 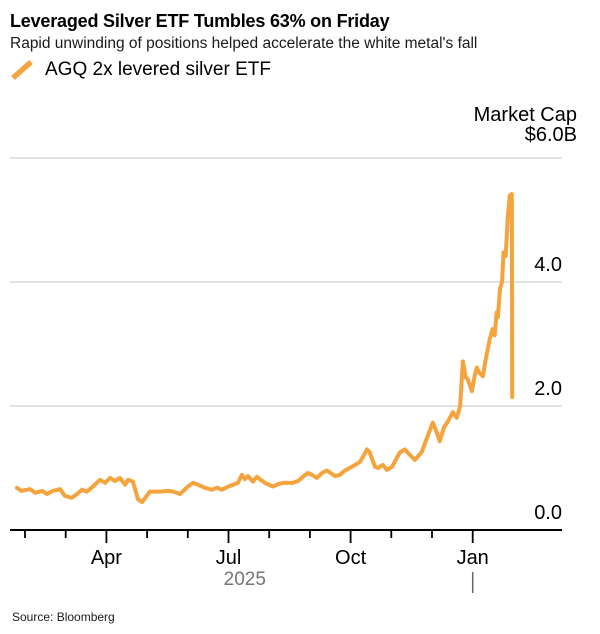 What do you see at coordinates (551, 135) in the screenshot?
I see `y-label-top: $6.0B` at bounding box center [551, 135].